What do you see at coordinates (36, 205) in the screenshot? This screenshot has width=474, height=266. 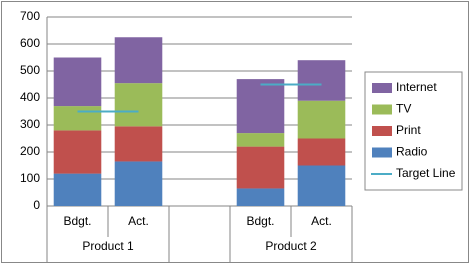 I see `y-tick-label: 0` at bounding box center [36, 205].